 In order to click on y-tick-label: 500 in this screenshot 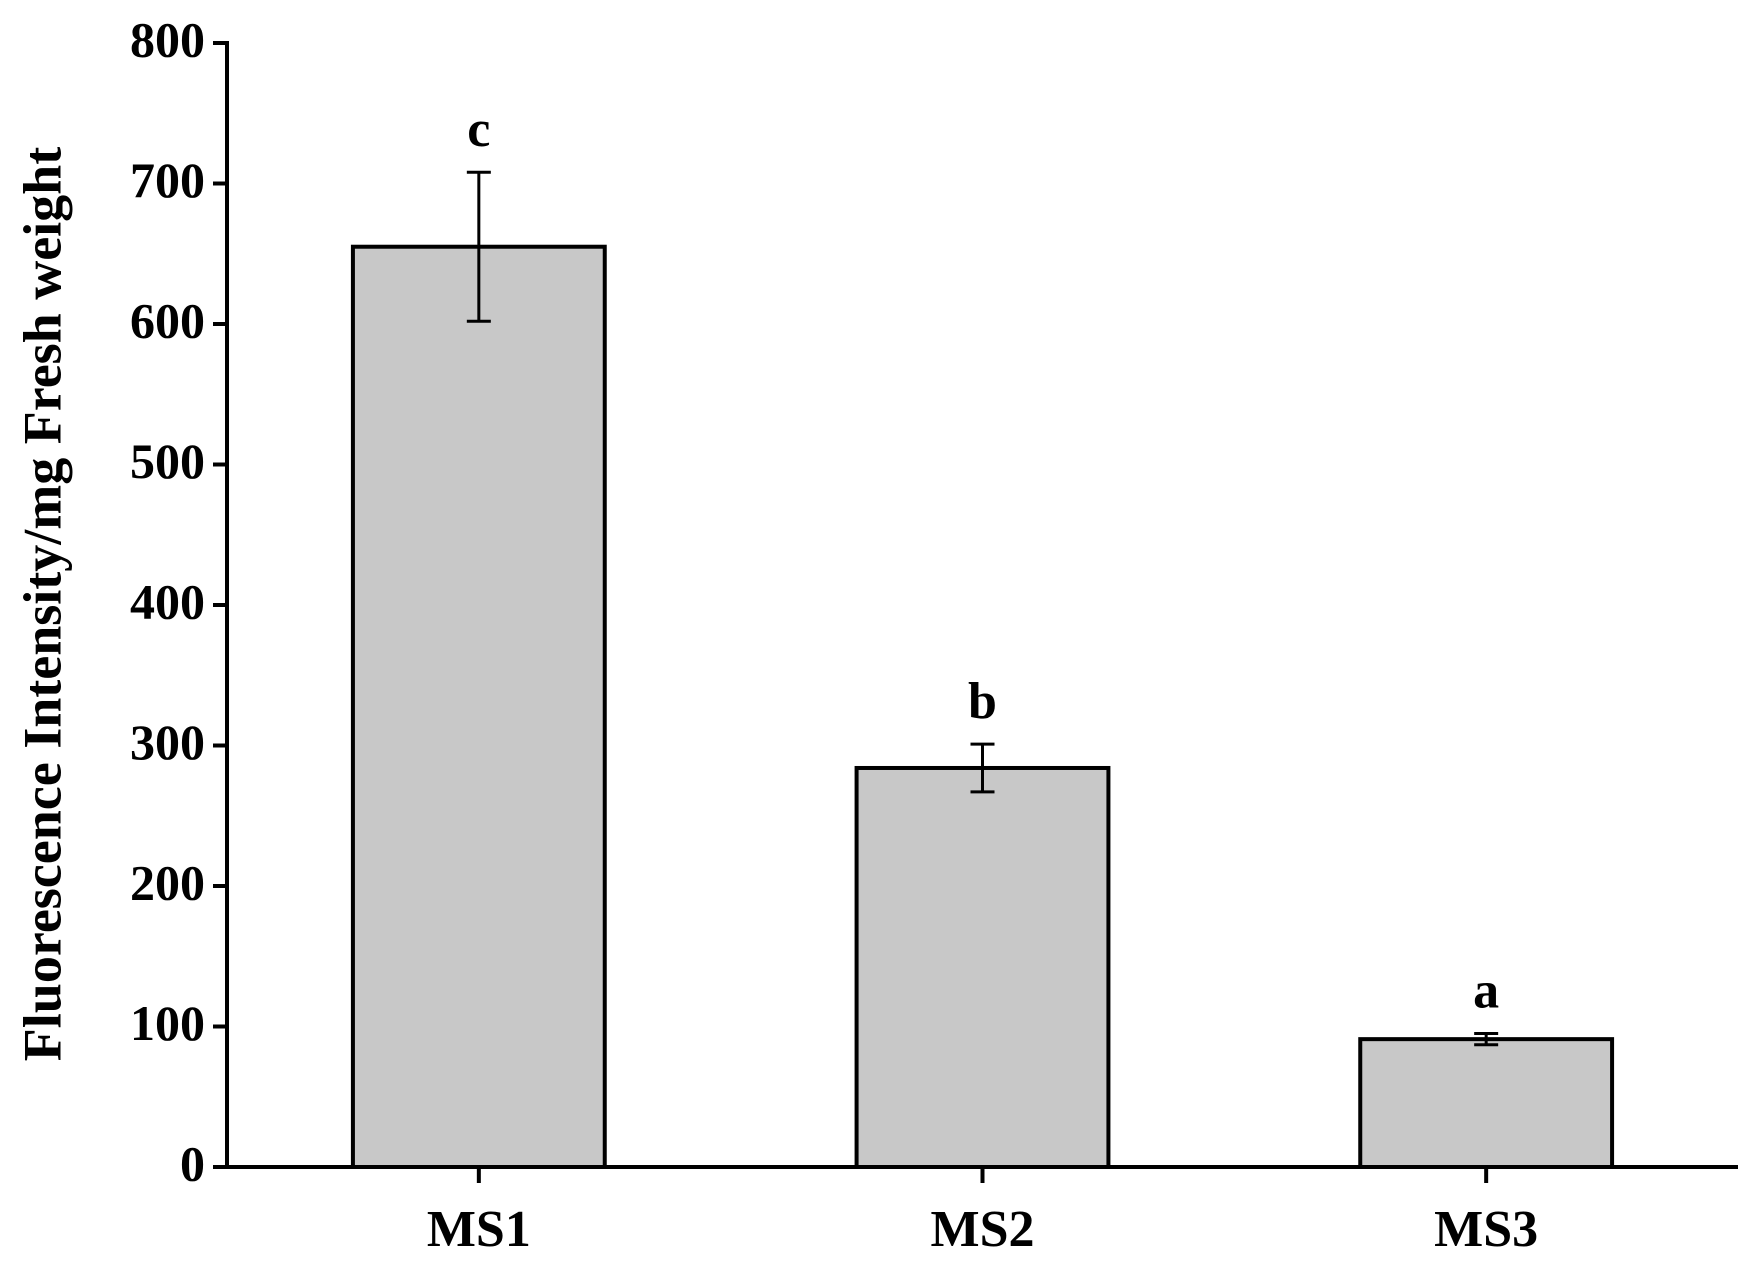, I will do `click(167, 461)`.